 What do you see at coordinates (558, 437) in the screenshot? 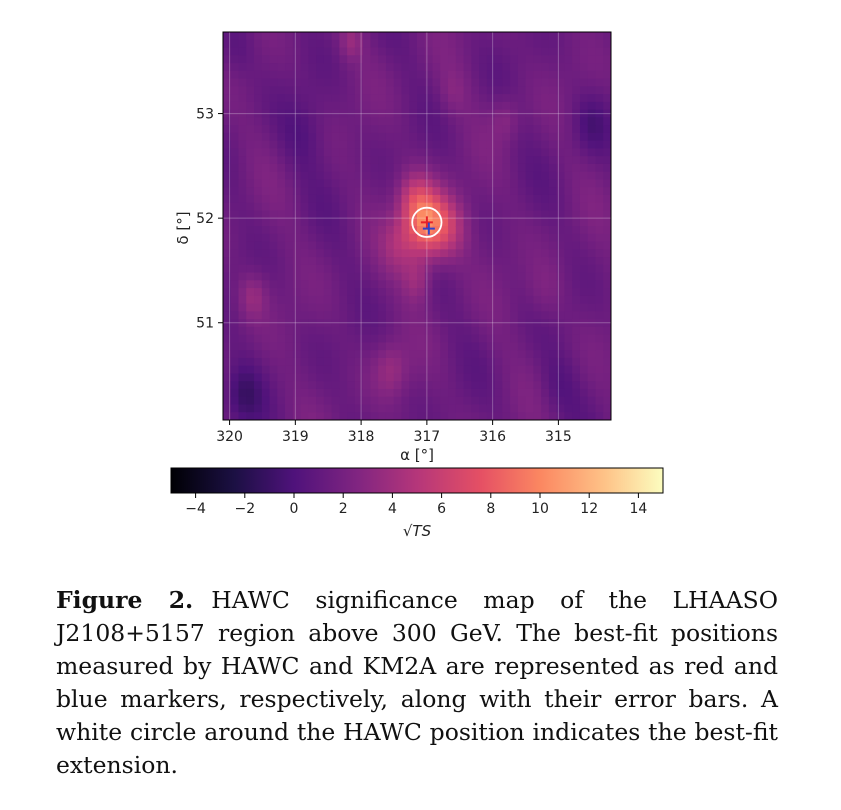
I see `x-tick-label: 315` at bounding box center [558, 437].